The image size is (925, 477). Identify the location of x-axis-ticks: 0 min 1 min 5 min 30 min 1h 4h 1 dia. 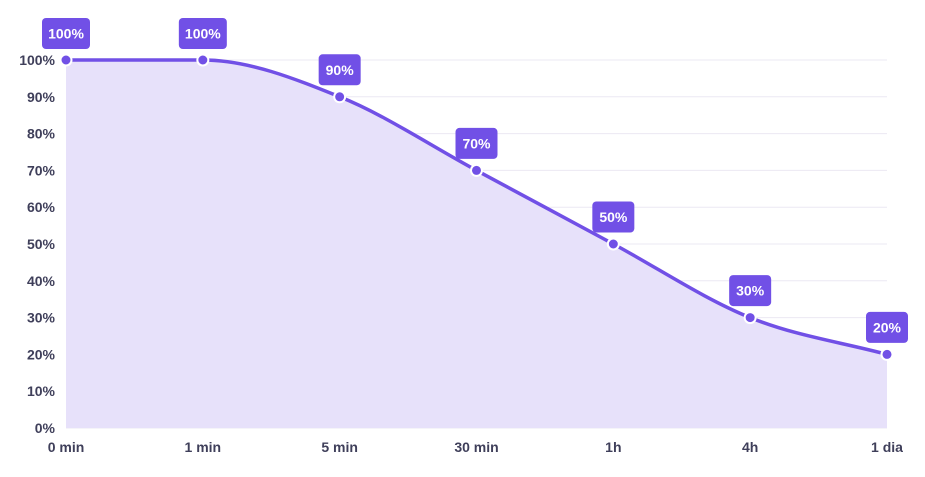
(475, 447).